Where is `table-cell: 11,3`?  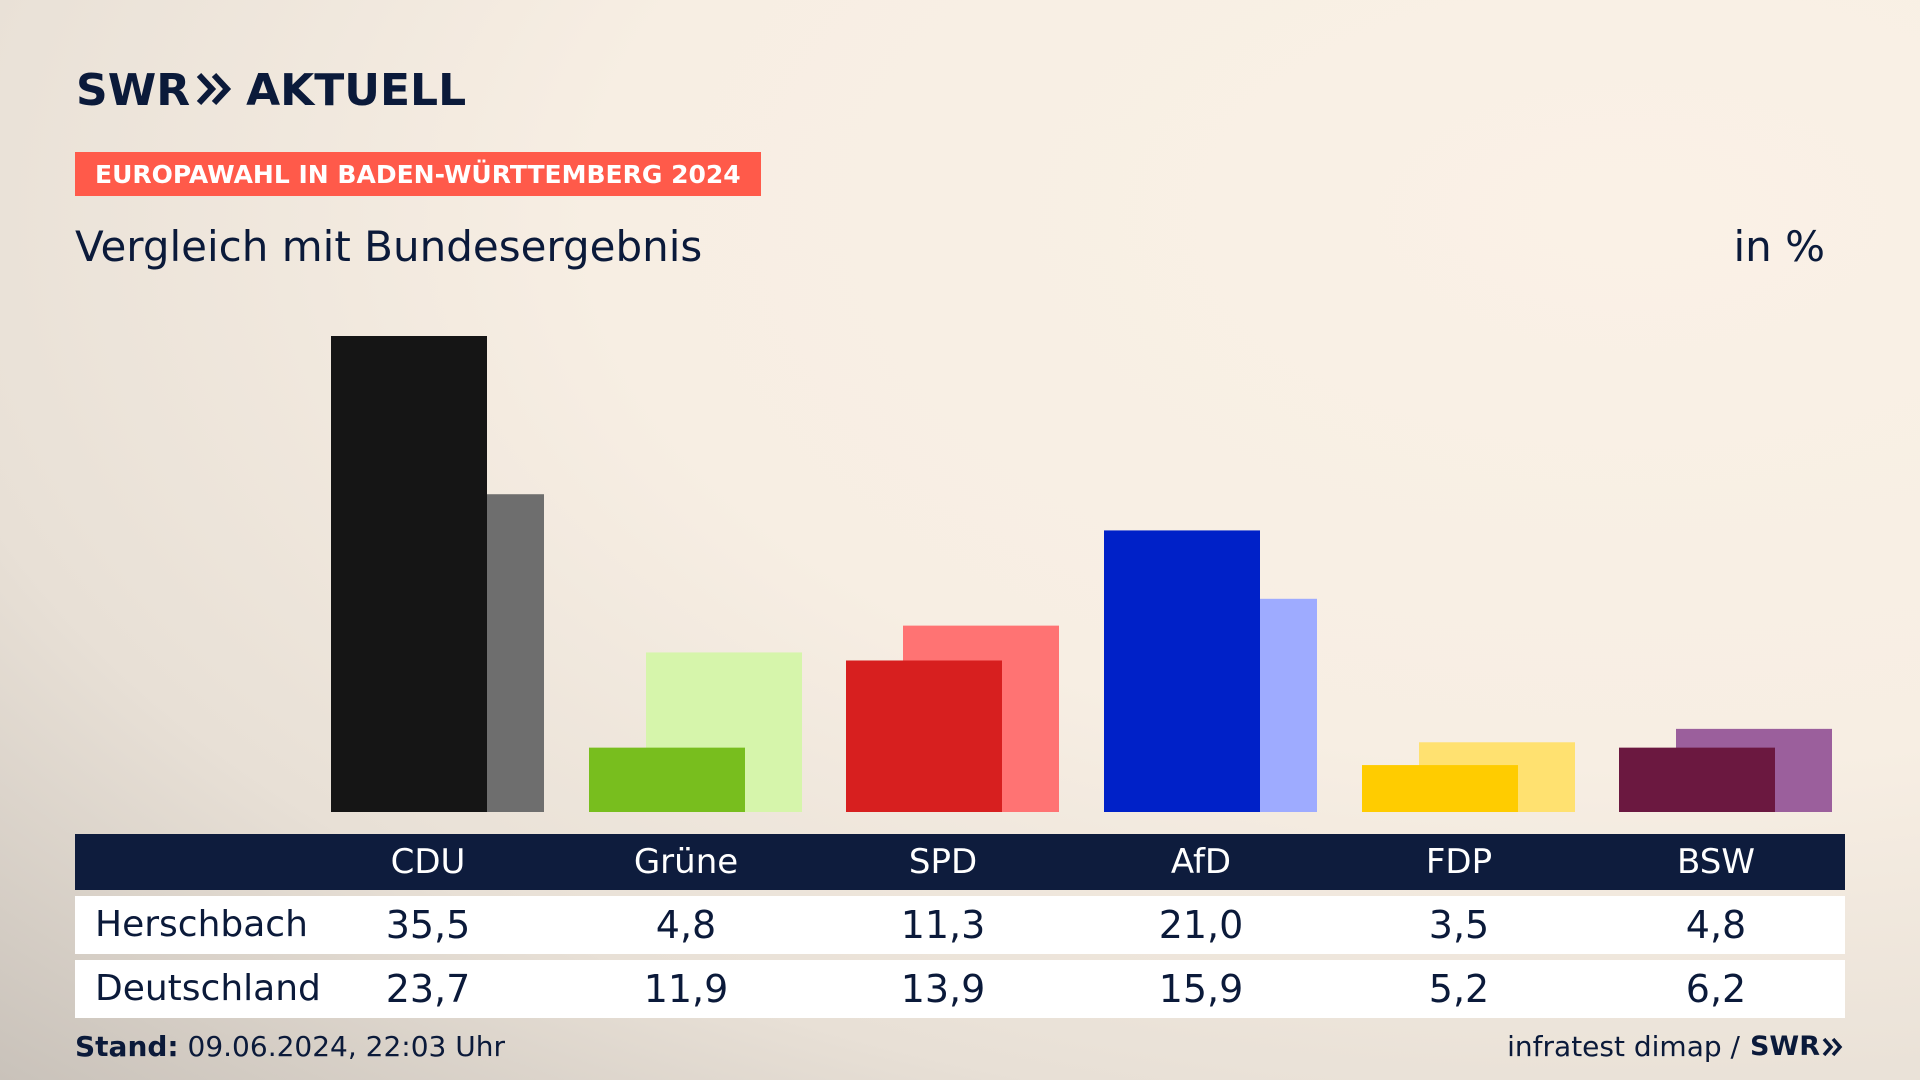
table-cell: 11,3 is located at coordinates (943, 925).